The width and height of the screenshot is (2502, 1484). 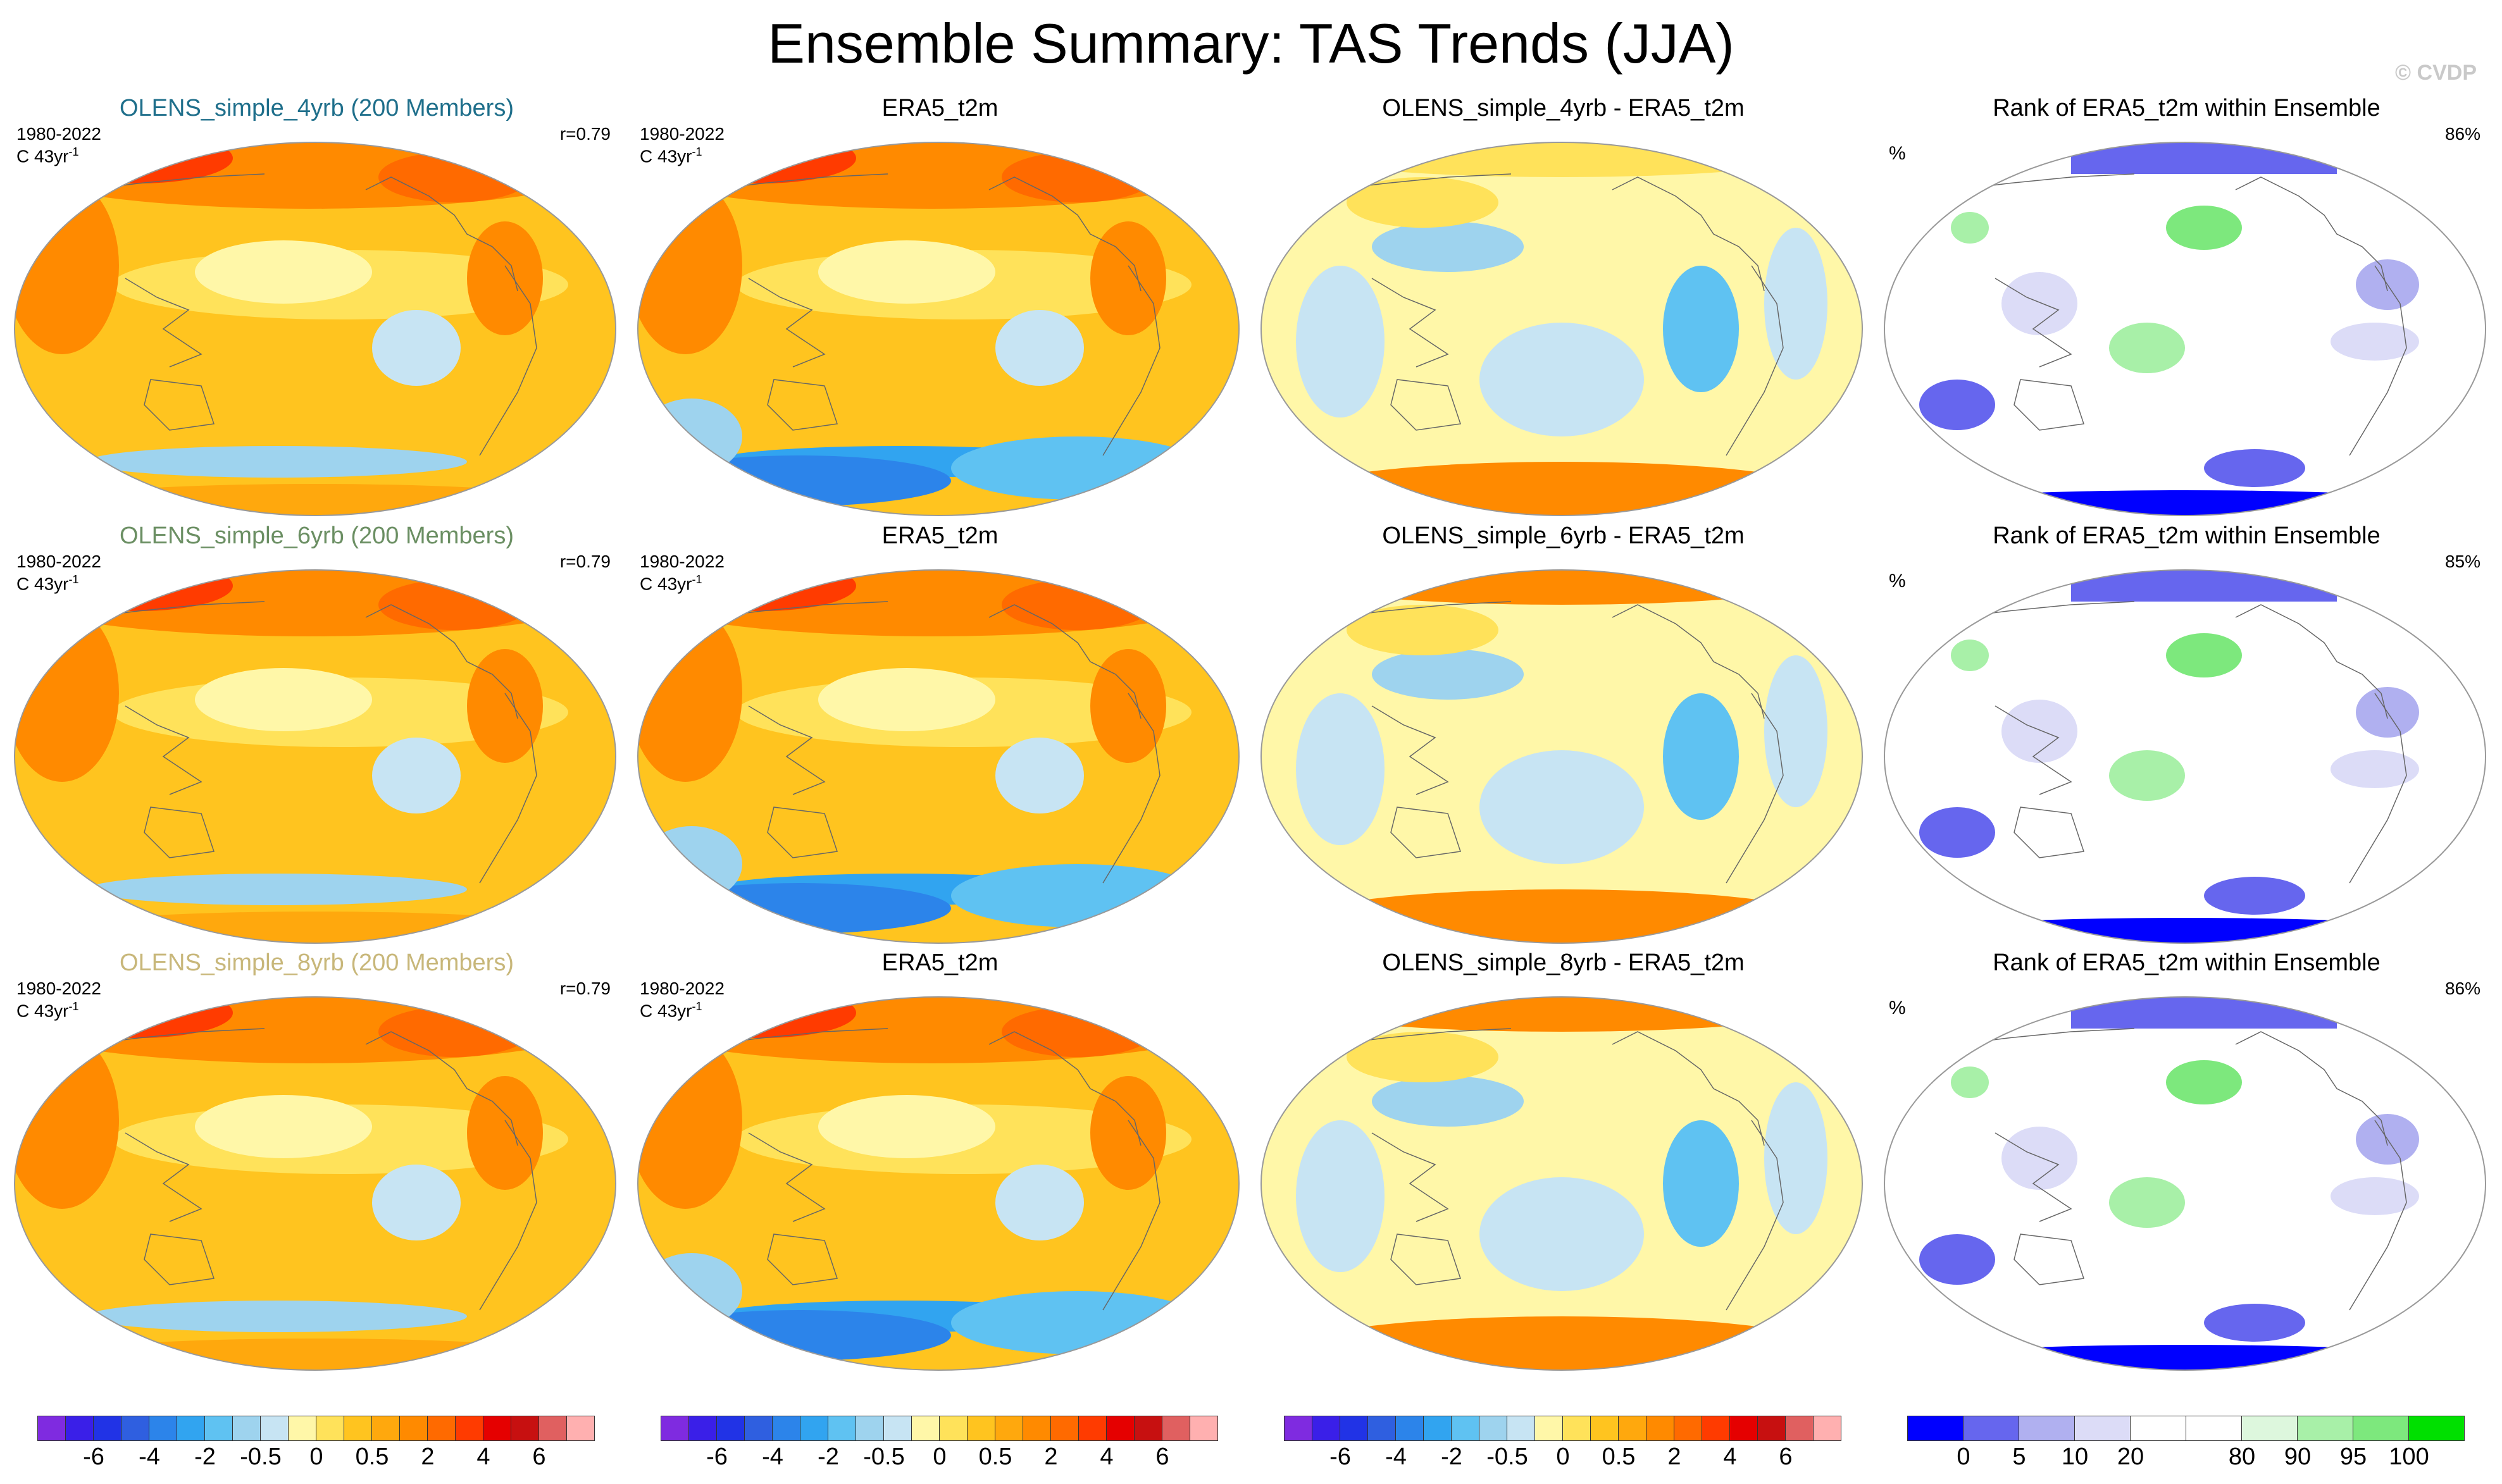 What do you see at coordinates (1957, 832) in the screenshot?
I see `south-indian-low-rank` at bounding box center [1957, 832].